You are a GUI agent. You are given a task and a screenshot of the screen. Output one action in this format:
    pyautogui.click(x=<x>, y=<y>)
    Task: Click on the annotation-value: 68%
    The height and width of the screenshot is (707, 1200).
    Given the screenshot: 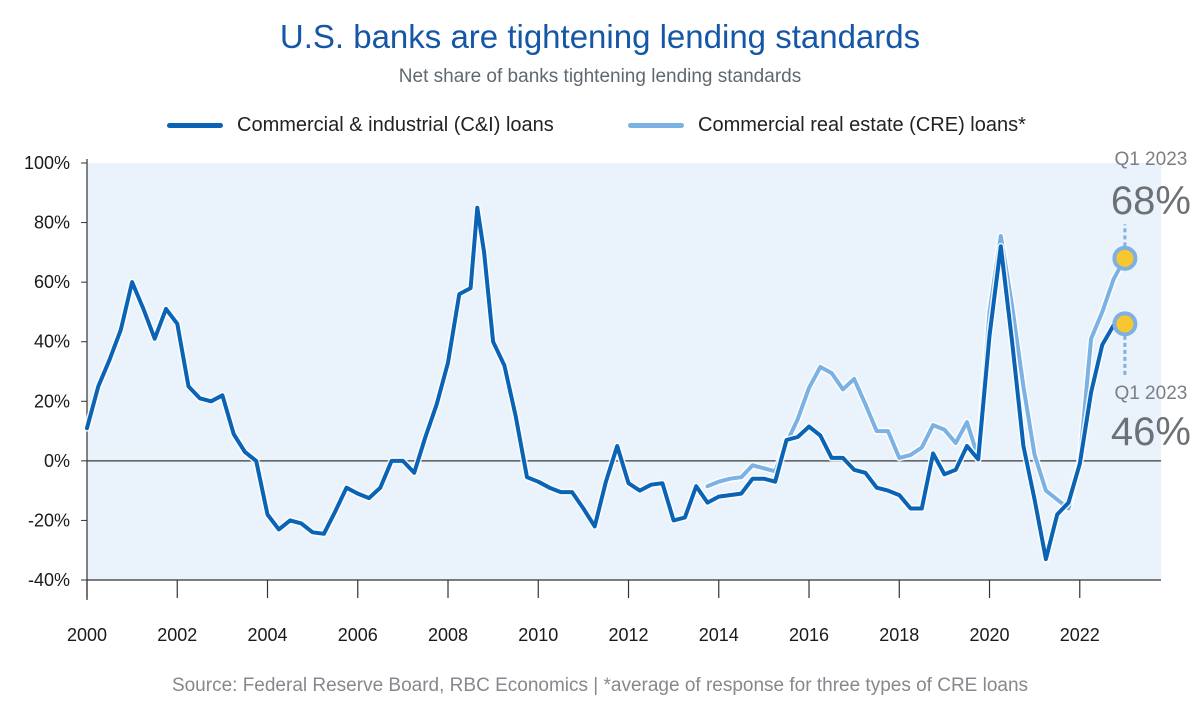 What is the action you would take?
    pyautogui.click(x=1151, y=201)
    